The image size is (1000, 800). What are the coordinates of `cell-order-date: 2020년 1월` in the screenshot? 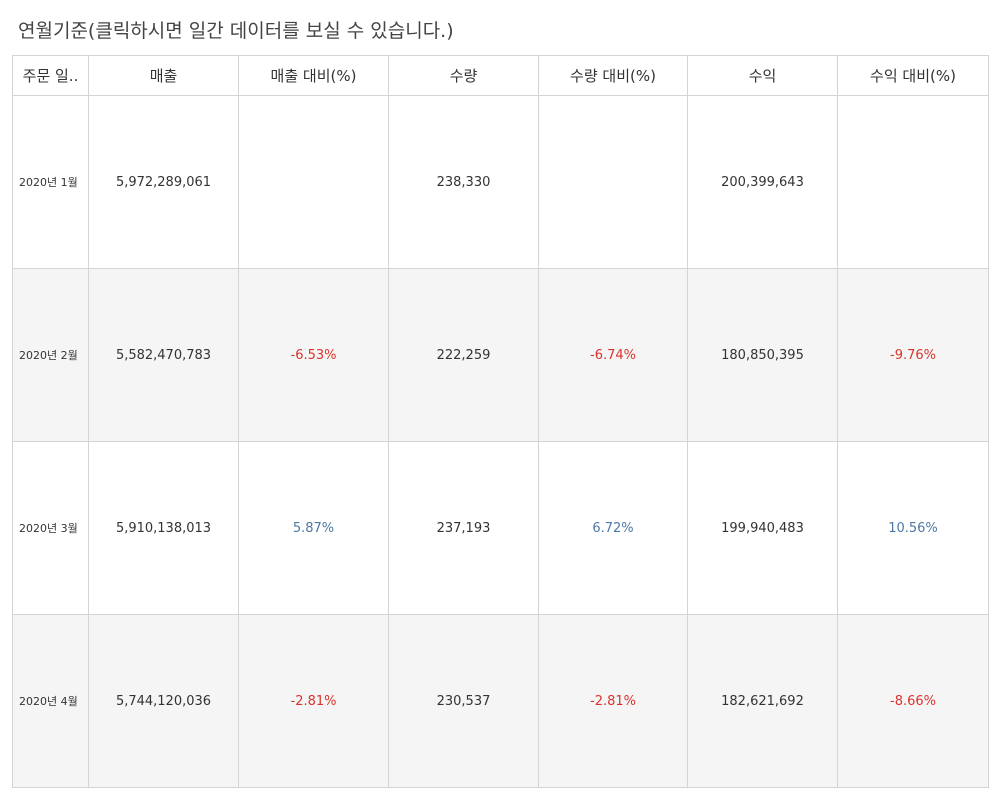 It's located at (50, 182).